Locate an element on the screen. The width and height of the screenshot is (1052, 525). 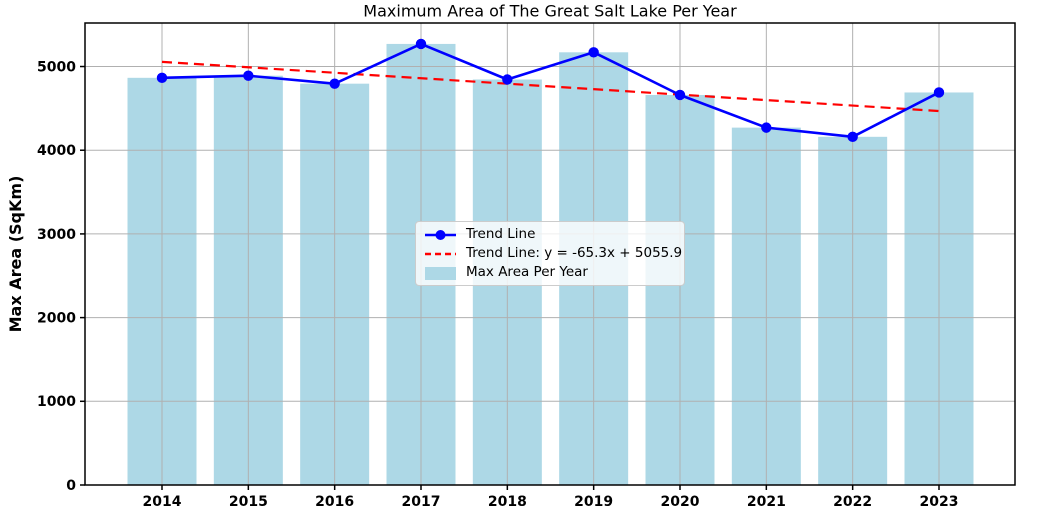
data-point-2021 is located at coordinates (766, 127).